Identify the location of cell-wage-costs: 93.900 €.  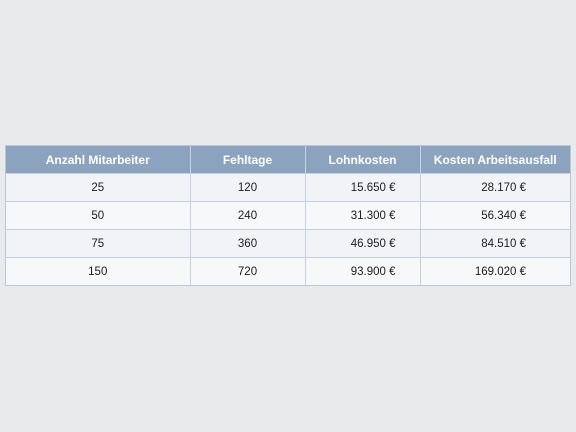
(363, 271).